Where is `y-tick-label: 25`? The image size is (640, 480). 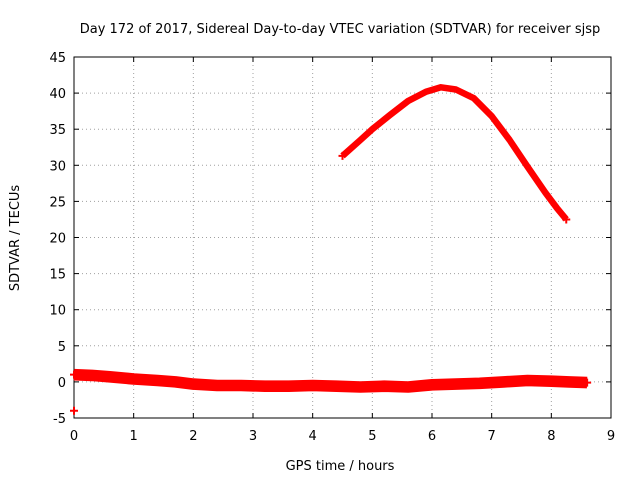
y-tick-label: 25 is located at coordinates (57, 202).